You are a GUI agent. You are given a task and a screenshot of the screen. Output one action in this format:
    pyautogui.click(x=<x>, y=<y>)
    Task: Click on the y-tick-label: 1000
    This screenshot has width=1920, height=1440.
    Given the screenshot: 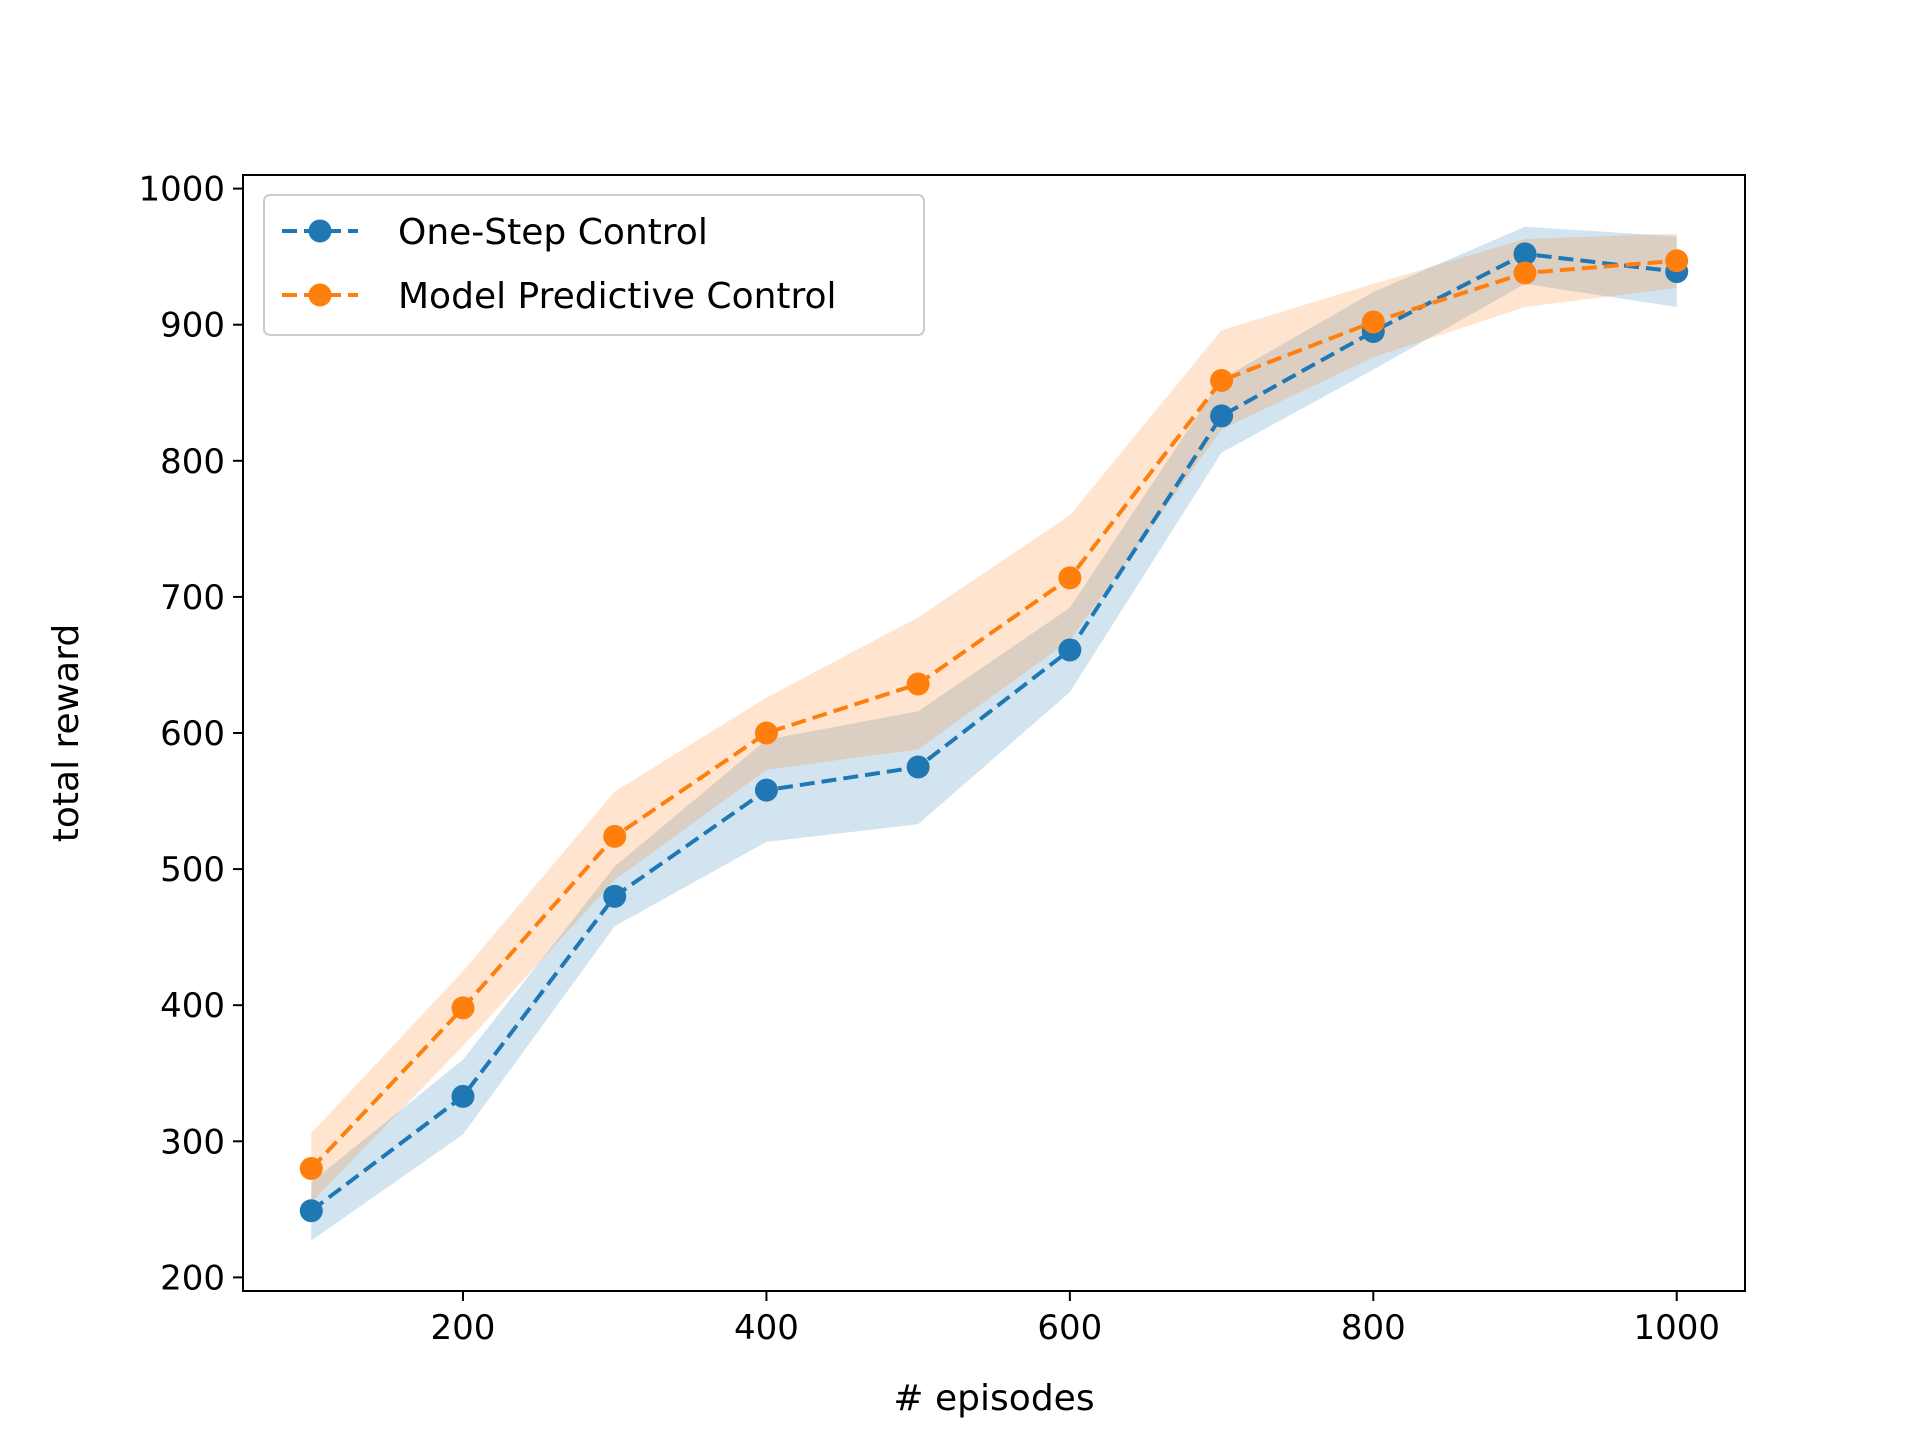 What is the action you would take?
    pyautogui.click(x=181, y=190)
    